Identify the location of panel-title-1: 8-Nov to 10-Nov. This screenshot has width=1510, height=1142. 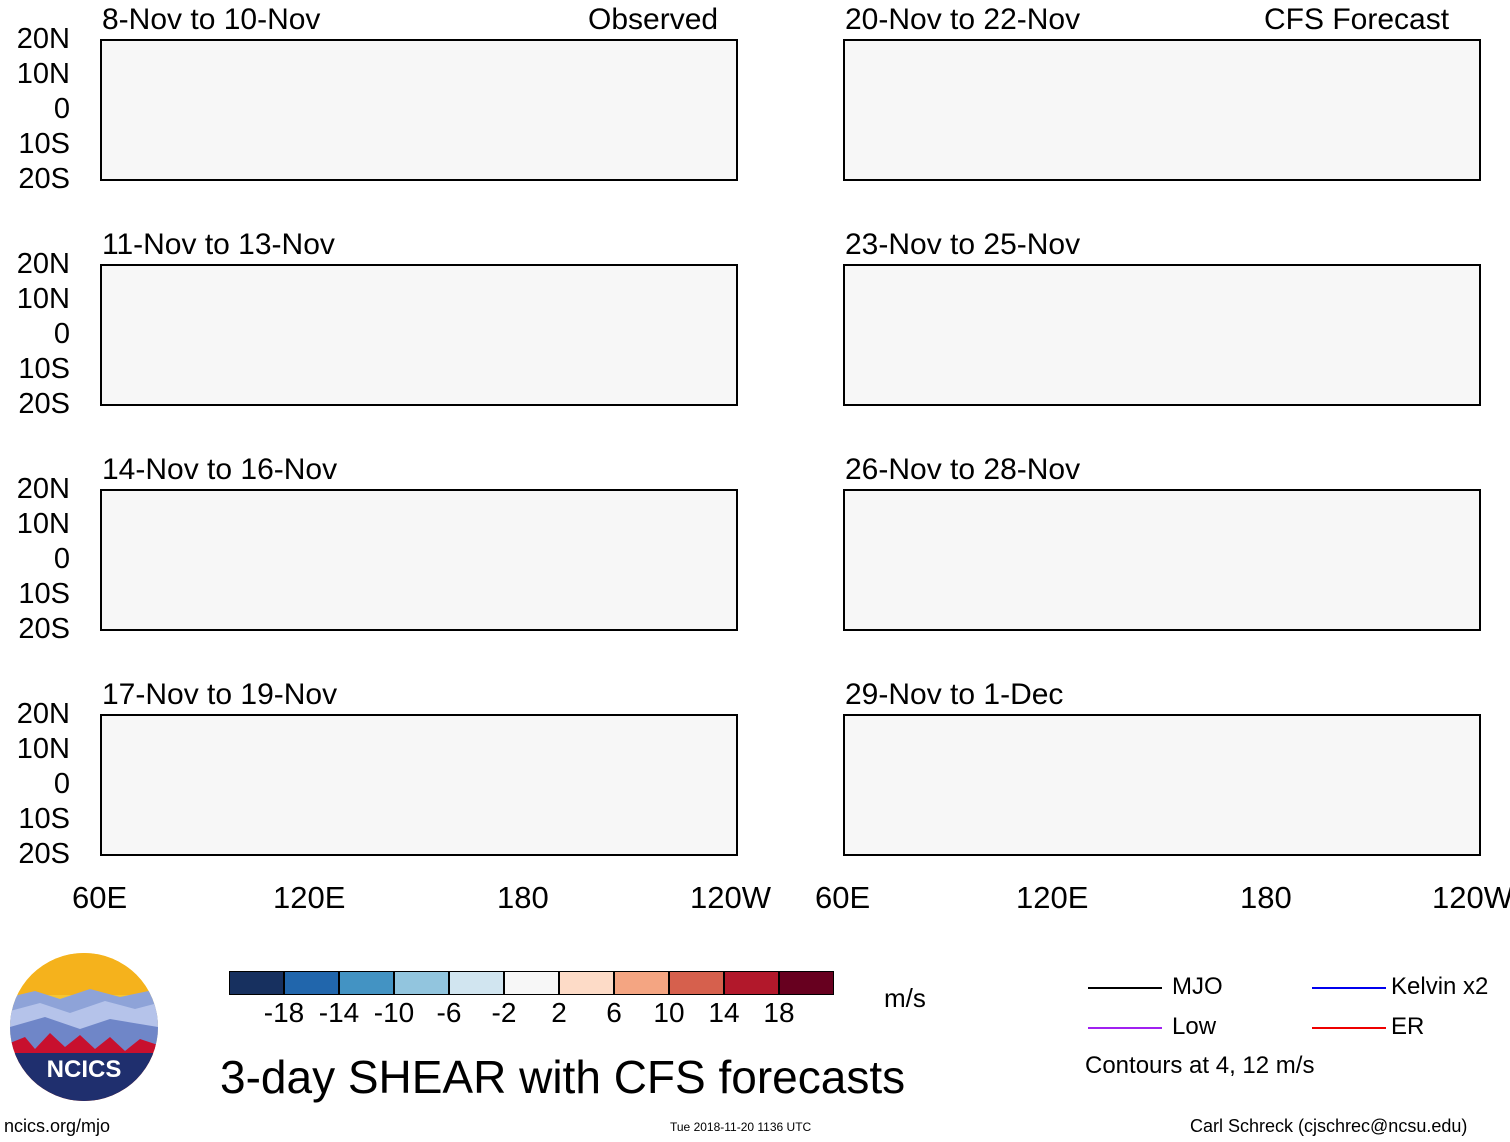
(211, 19).